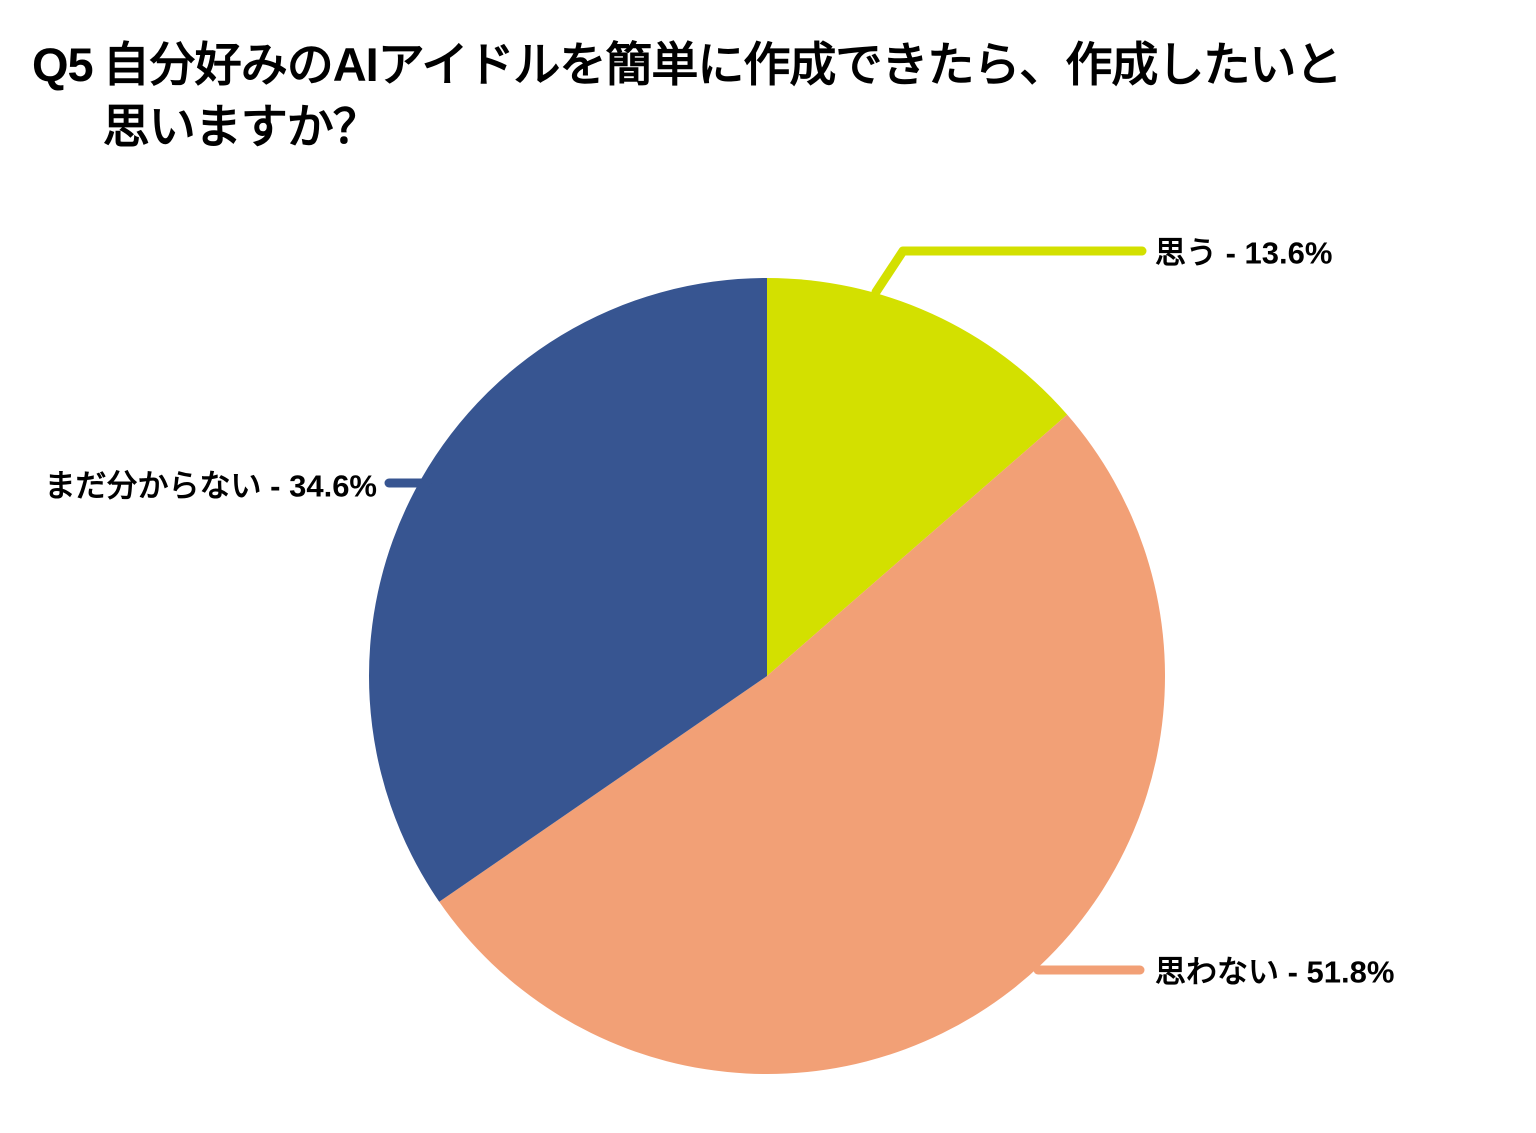 This screenshot has width=1536, height=1133. I want to click on slice-label-mada-wakaranai: まだ分からない - 34.6%, so click(210, 486).